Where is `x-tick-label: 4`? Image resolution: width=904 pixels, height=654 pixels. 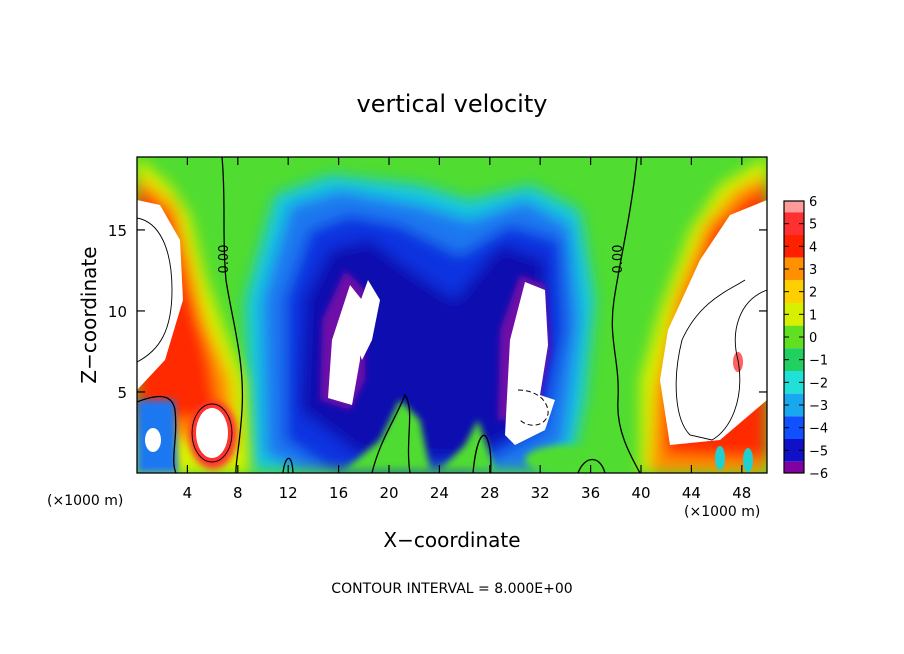 x-tick-label: 4 is located at coordinates (188, 493).